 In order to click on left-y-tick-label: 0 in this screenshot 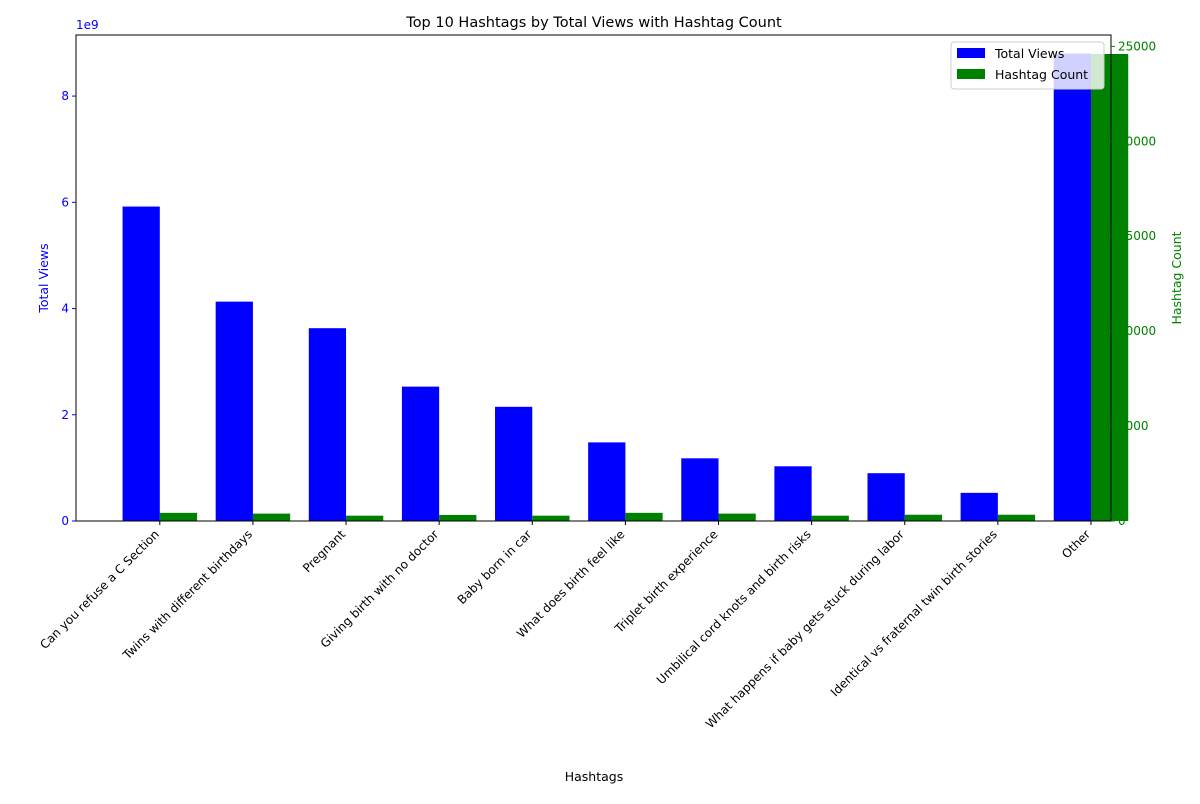, I will do `click(65, 521)`.